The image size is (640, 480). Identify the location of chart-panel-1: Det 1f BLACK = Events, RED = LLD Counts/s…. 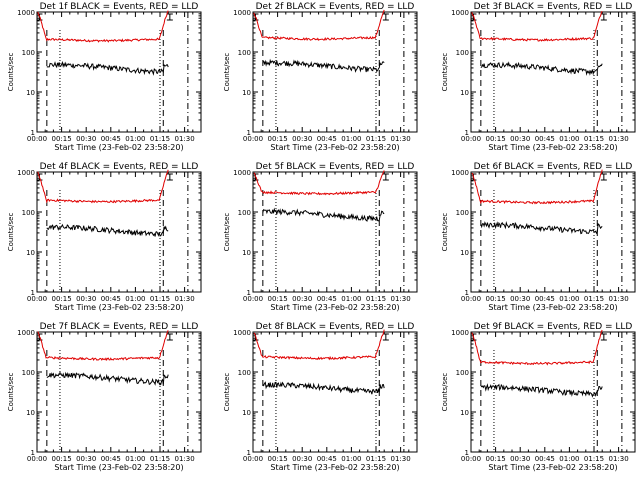
(104, 77).